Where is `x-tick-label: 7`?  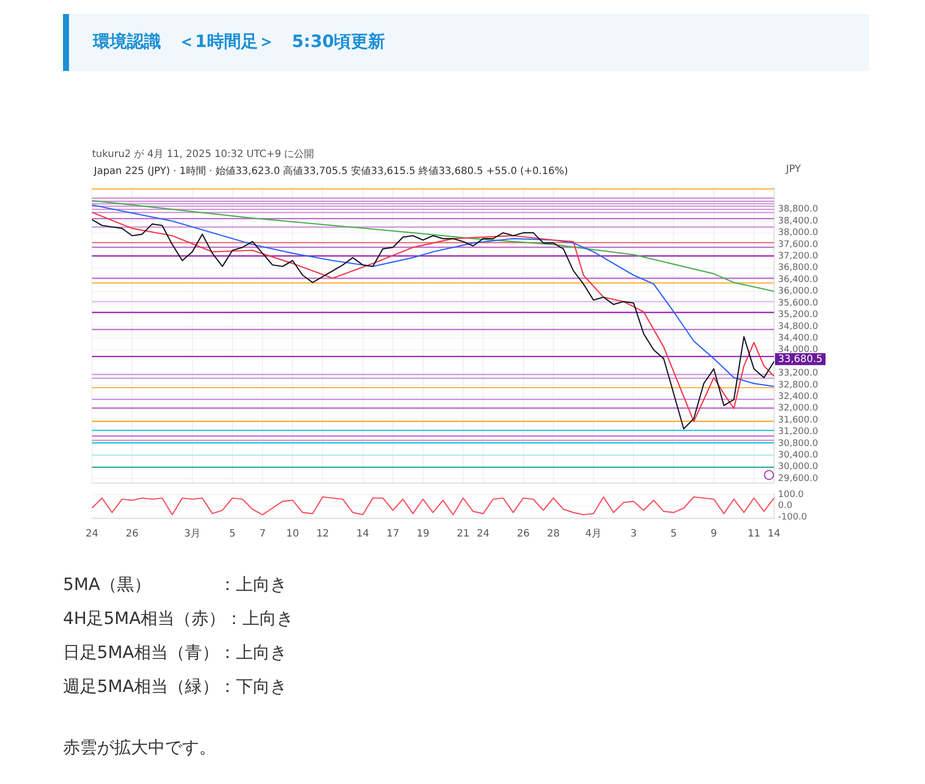
x-tick-label: 7 is located at coordinates (262, 534).